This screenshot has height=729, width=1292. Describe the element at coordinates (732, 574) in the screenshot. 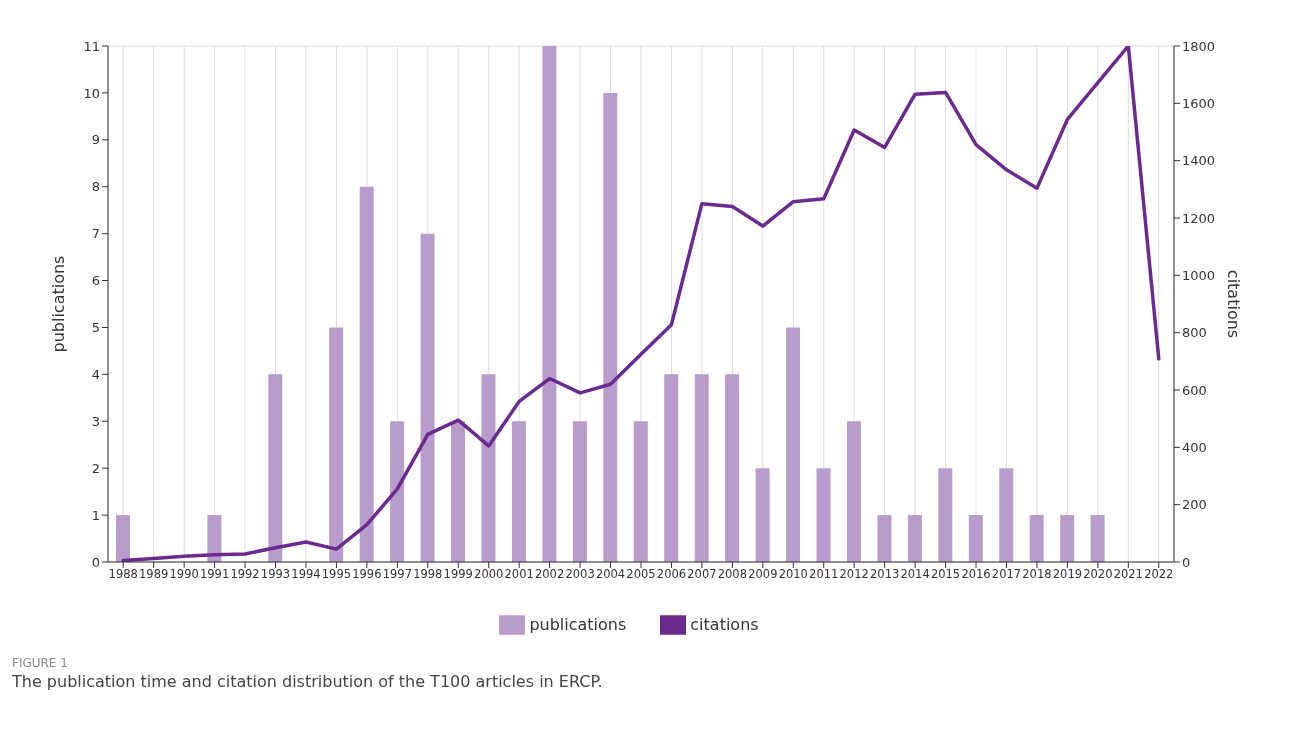

I see `x-tick-label: 2008` at that location.